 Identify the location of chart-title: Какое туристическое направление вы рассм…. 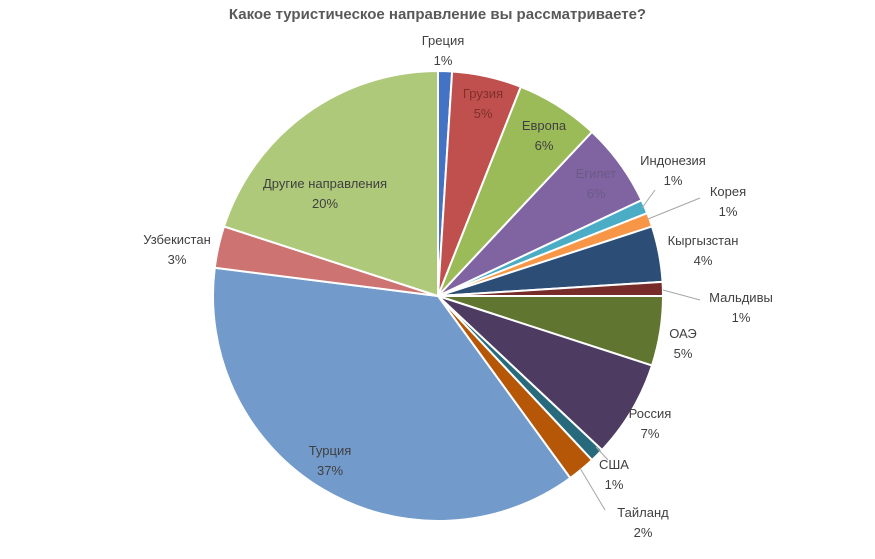
(437, 14).